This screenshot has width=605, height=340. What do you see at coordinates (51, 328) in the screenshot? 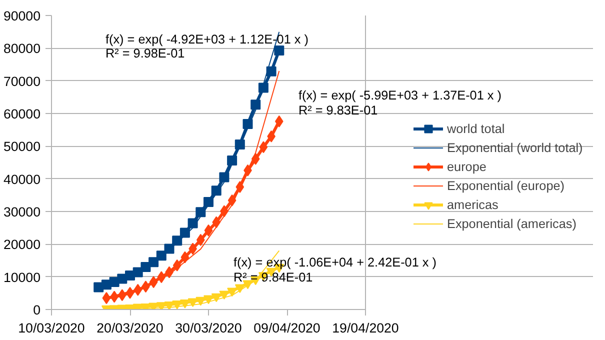
I see `x-tick-label: 10/03/2020` at bounding box center [51, 328].